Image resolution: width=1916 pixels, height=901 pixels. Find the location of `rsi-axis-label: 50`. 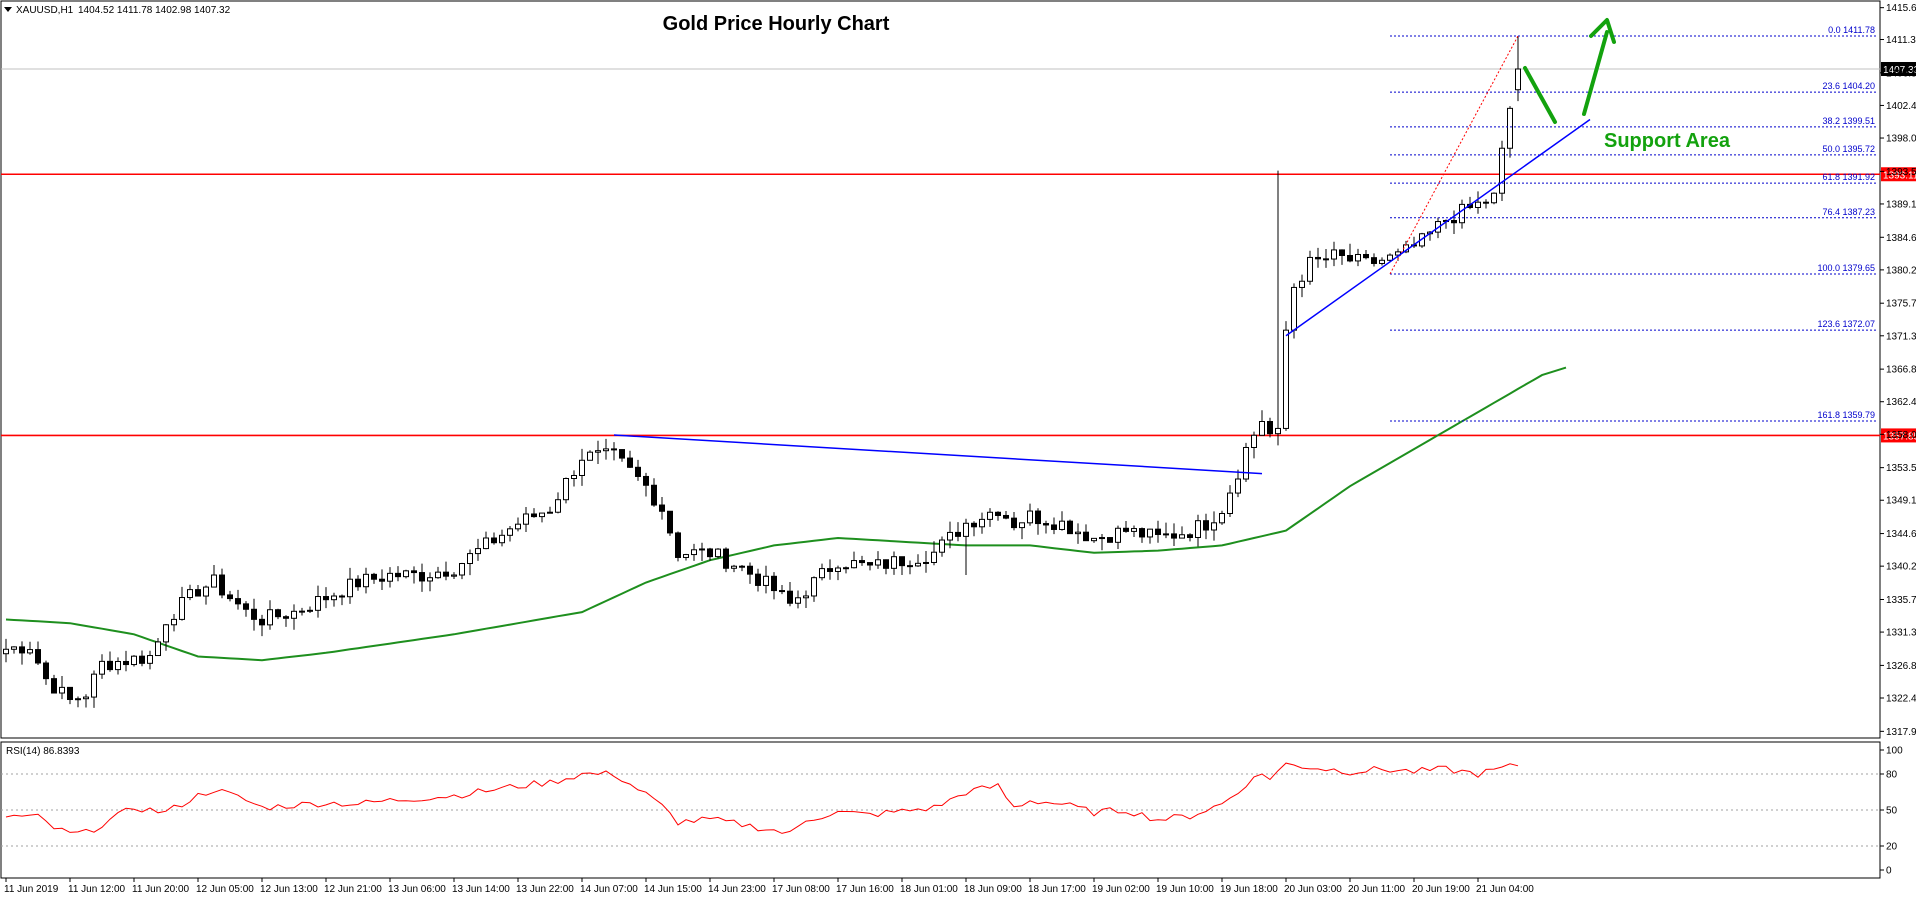

rsi-axis-label: 50 is located at coordinates (1892, 811).